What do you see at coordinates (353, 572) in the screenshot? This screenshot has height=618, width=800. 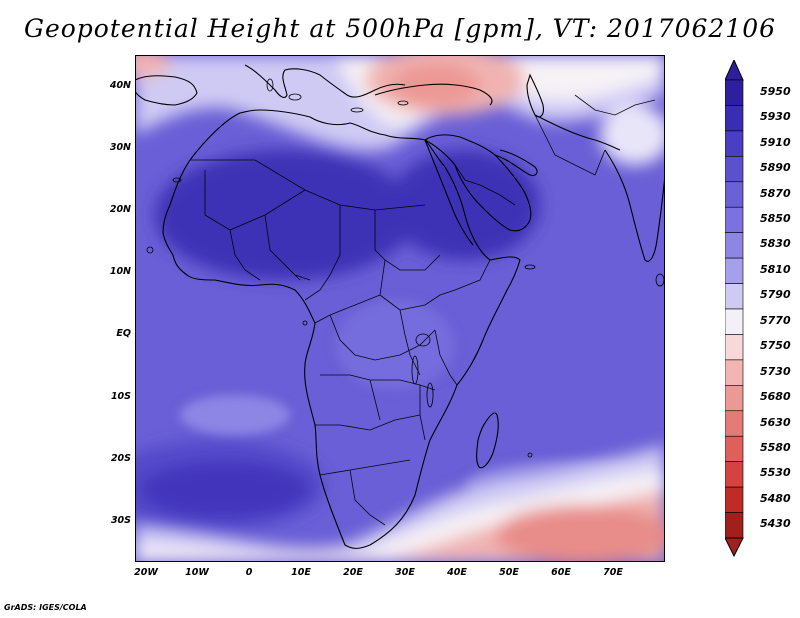 I see `lon-label-20e: 20E` at bounding box center [353, 572].